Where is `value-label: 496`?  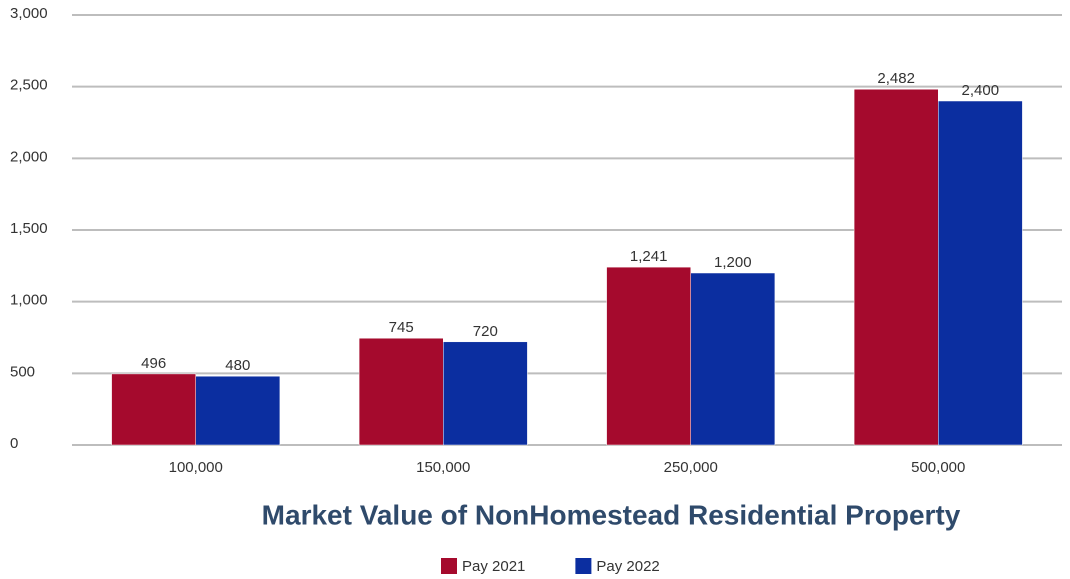 value-label: 496 is located at coordinates (153, 363).